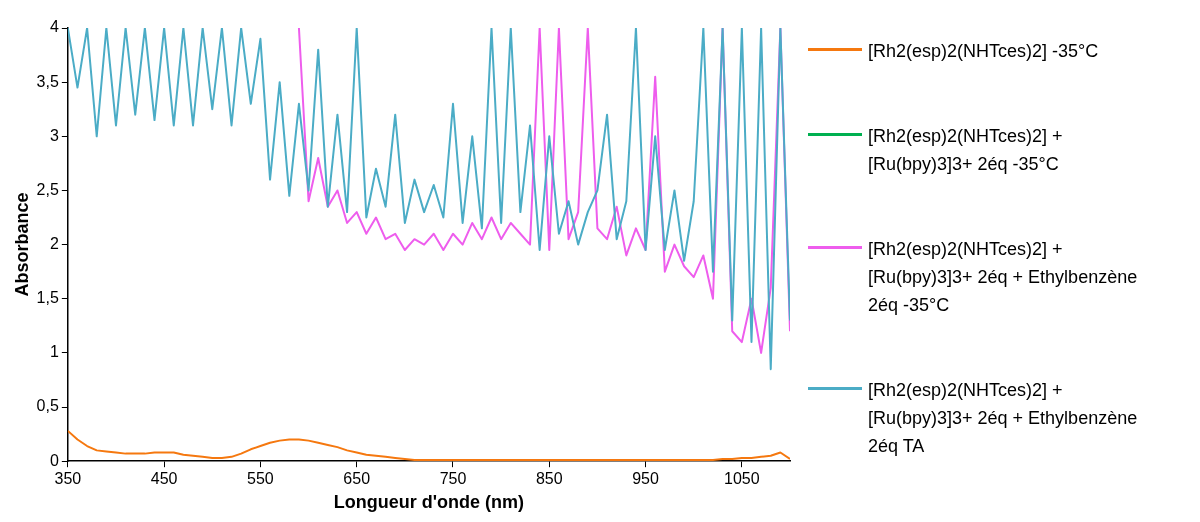 The image size is (1200, 522). Describe the element at coordinates (357, 479) in the screenshot. I see `x-tick-label: 650` at that location.